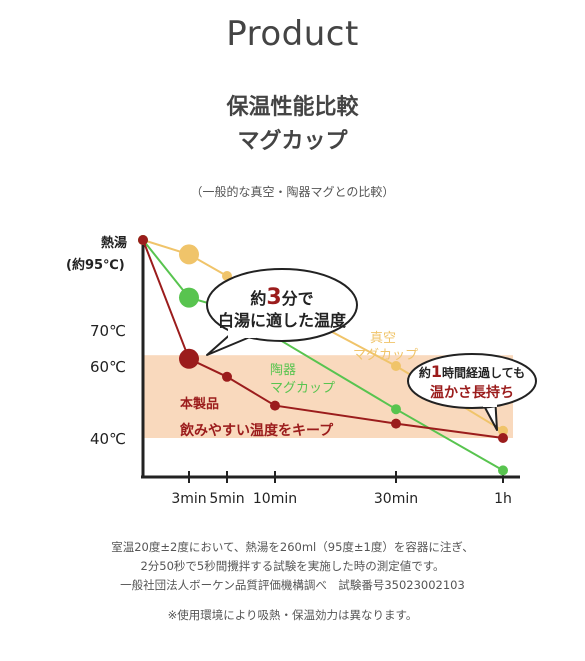  What do you see at coordinates (292, 192) in the screenshot?
I see `comparison-subtitle: （一般的な真空・陶器マグとの比較）` at bounding box center [292, 192].